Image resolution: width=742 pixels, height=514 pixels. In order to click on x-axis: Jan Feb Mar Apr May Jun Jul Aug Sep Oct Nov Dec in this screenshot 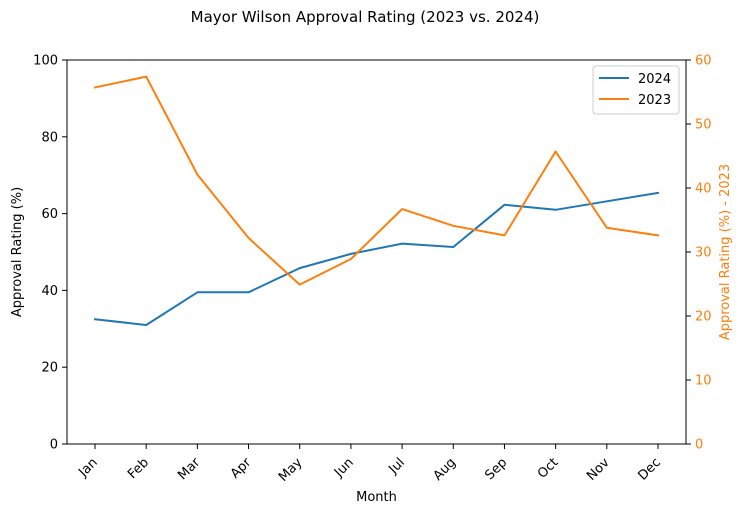, I will do `click(369, 464)`.